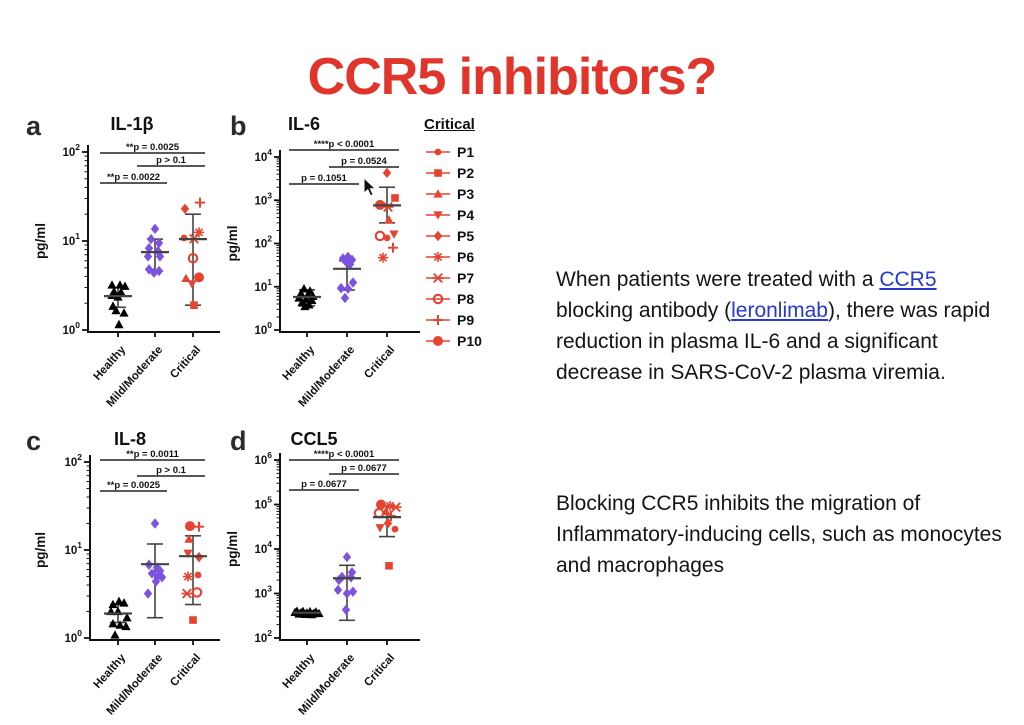 This screenshot has width=1024, height=725. I want to click on legend-item-label: P5, so click(466, 235).